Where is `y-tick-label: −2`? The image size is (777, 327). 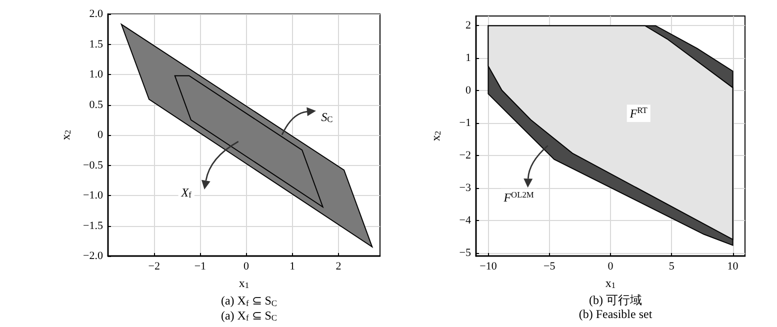 y-tick-label: −2 is located at coordinates (465, 155).